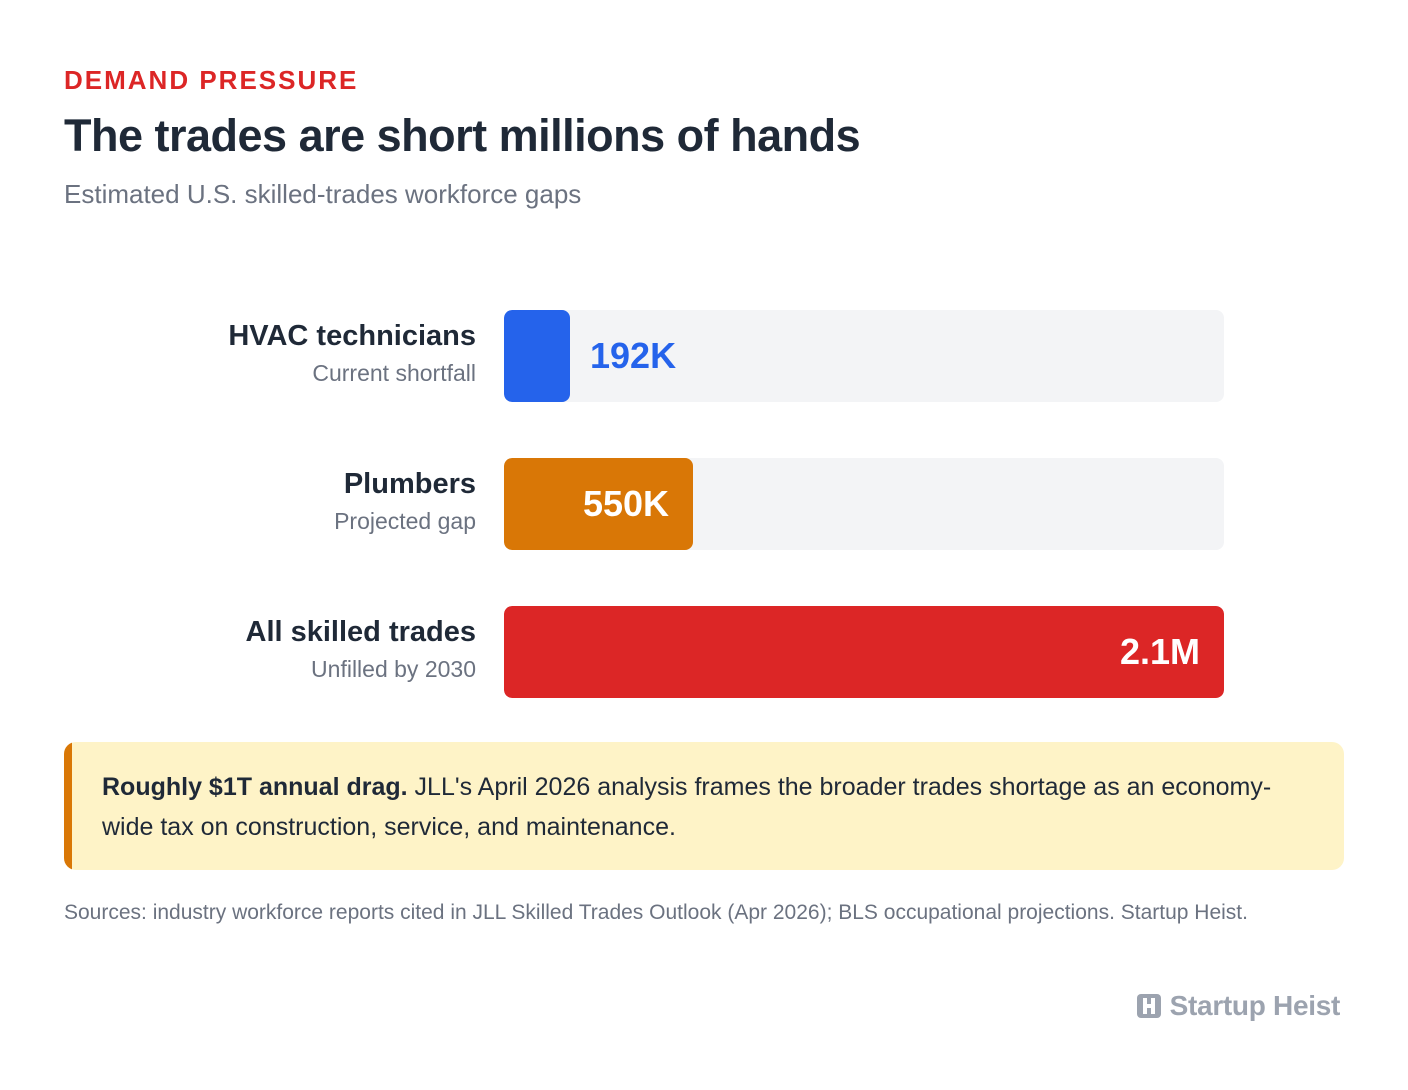  Describe the element at coordinates (68, 806) in the screenshot. I see `callout-accent-bar` at that location.